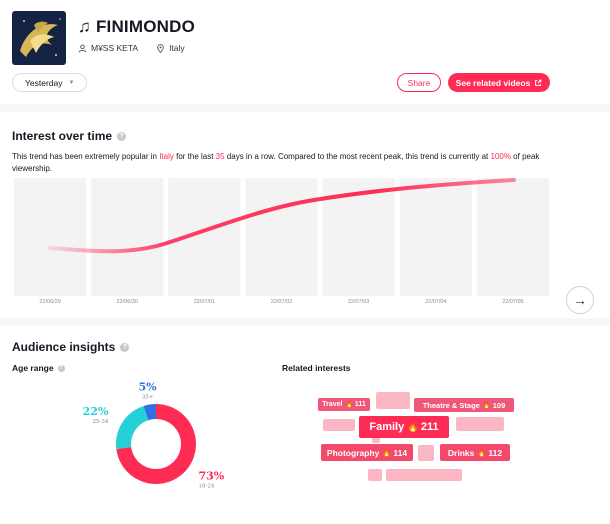 This screenshot has width=610, height=524. Describe the element at coordinates (126, 302) in the screenshot. I see `x-tick-label: 22/06/30` at that location.